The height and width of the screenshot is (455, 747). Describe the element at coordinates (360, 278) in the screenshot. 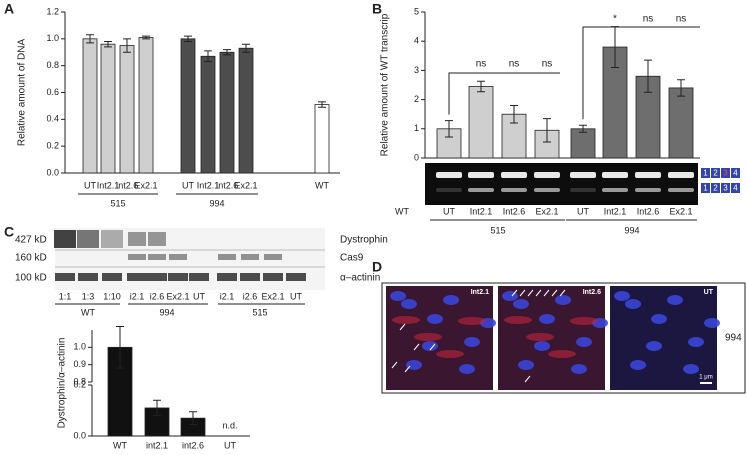

I see `band-label: α–actinin` at that location.